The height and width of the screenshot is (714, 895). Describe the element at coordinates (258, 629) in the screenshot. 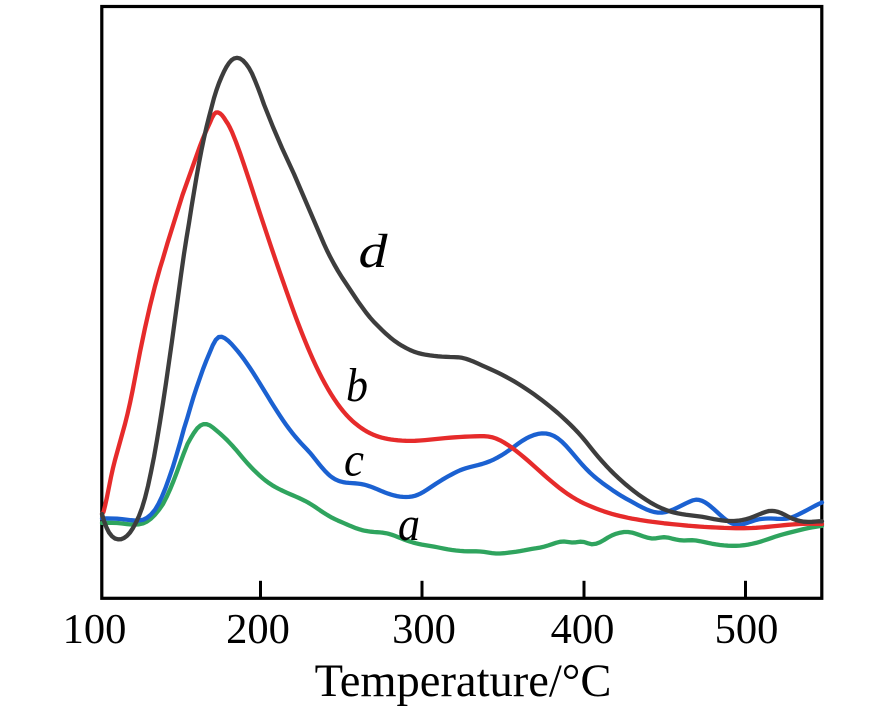

I see `svg-text: 200` at that location.